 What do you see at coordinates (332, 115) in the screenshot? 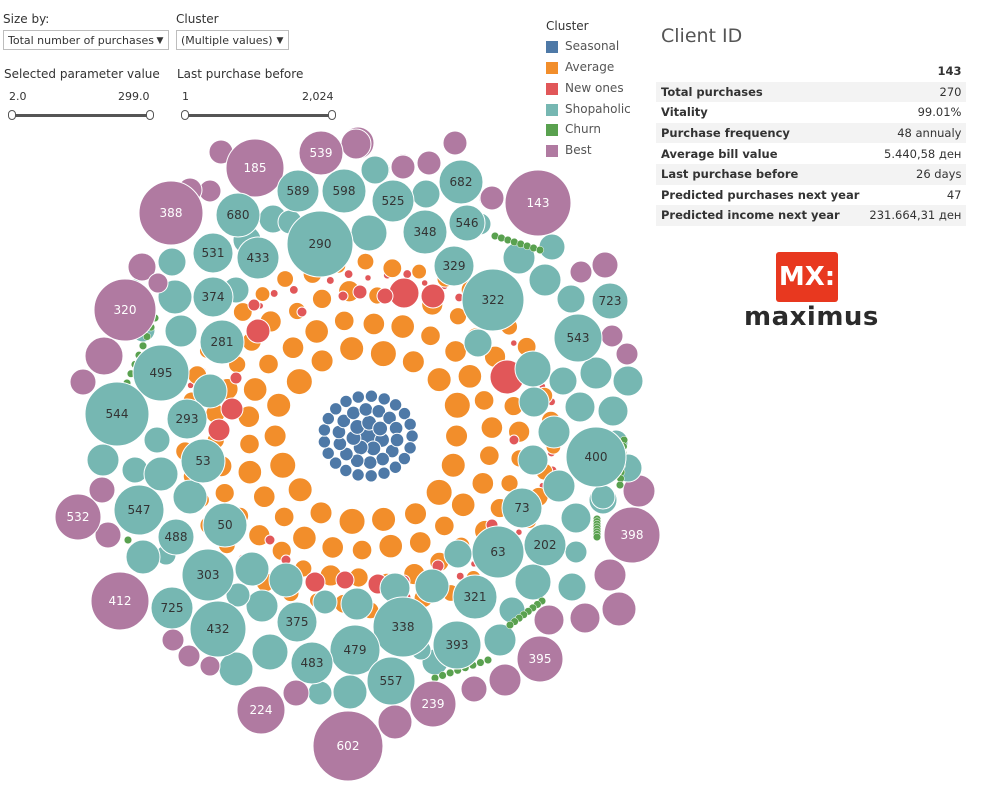
I see `last-purchase-slider-max-handle` at bounding box center [332, 115].